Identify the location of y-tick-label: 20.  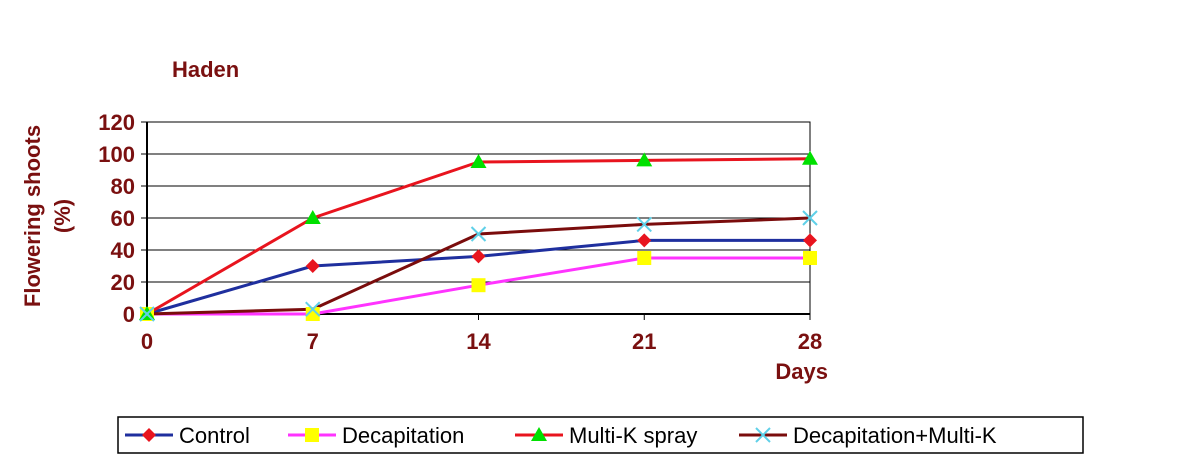
(123, 282).